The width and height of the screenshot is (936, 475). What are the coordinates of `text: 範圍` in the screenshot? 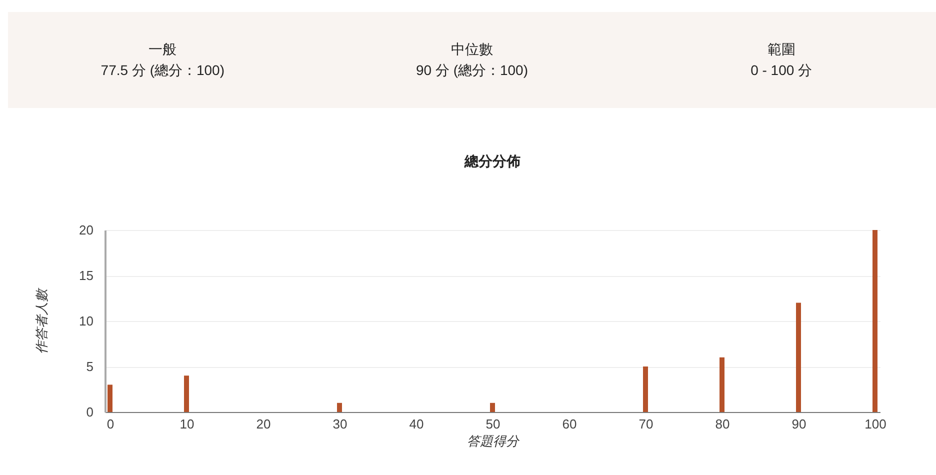 It's located at (781, 49).